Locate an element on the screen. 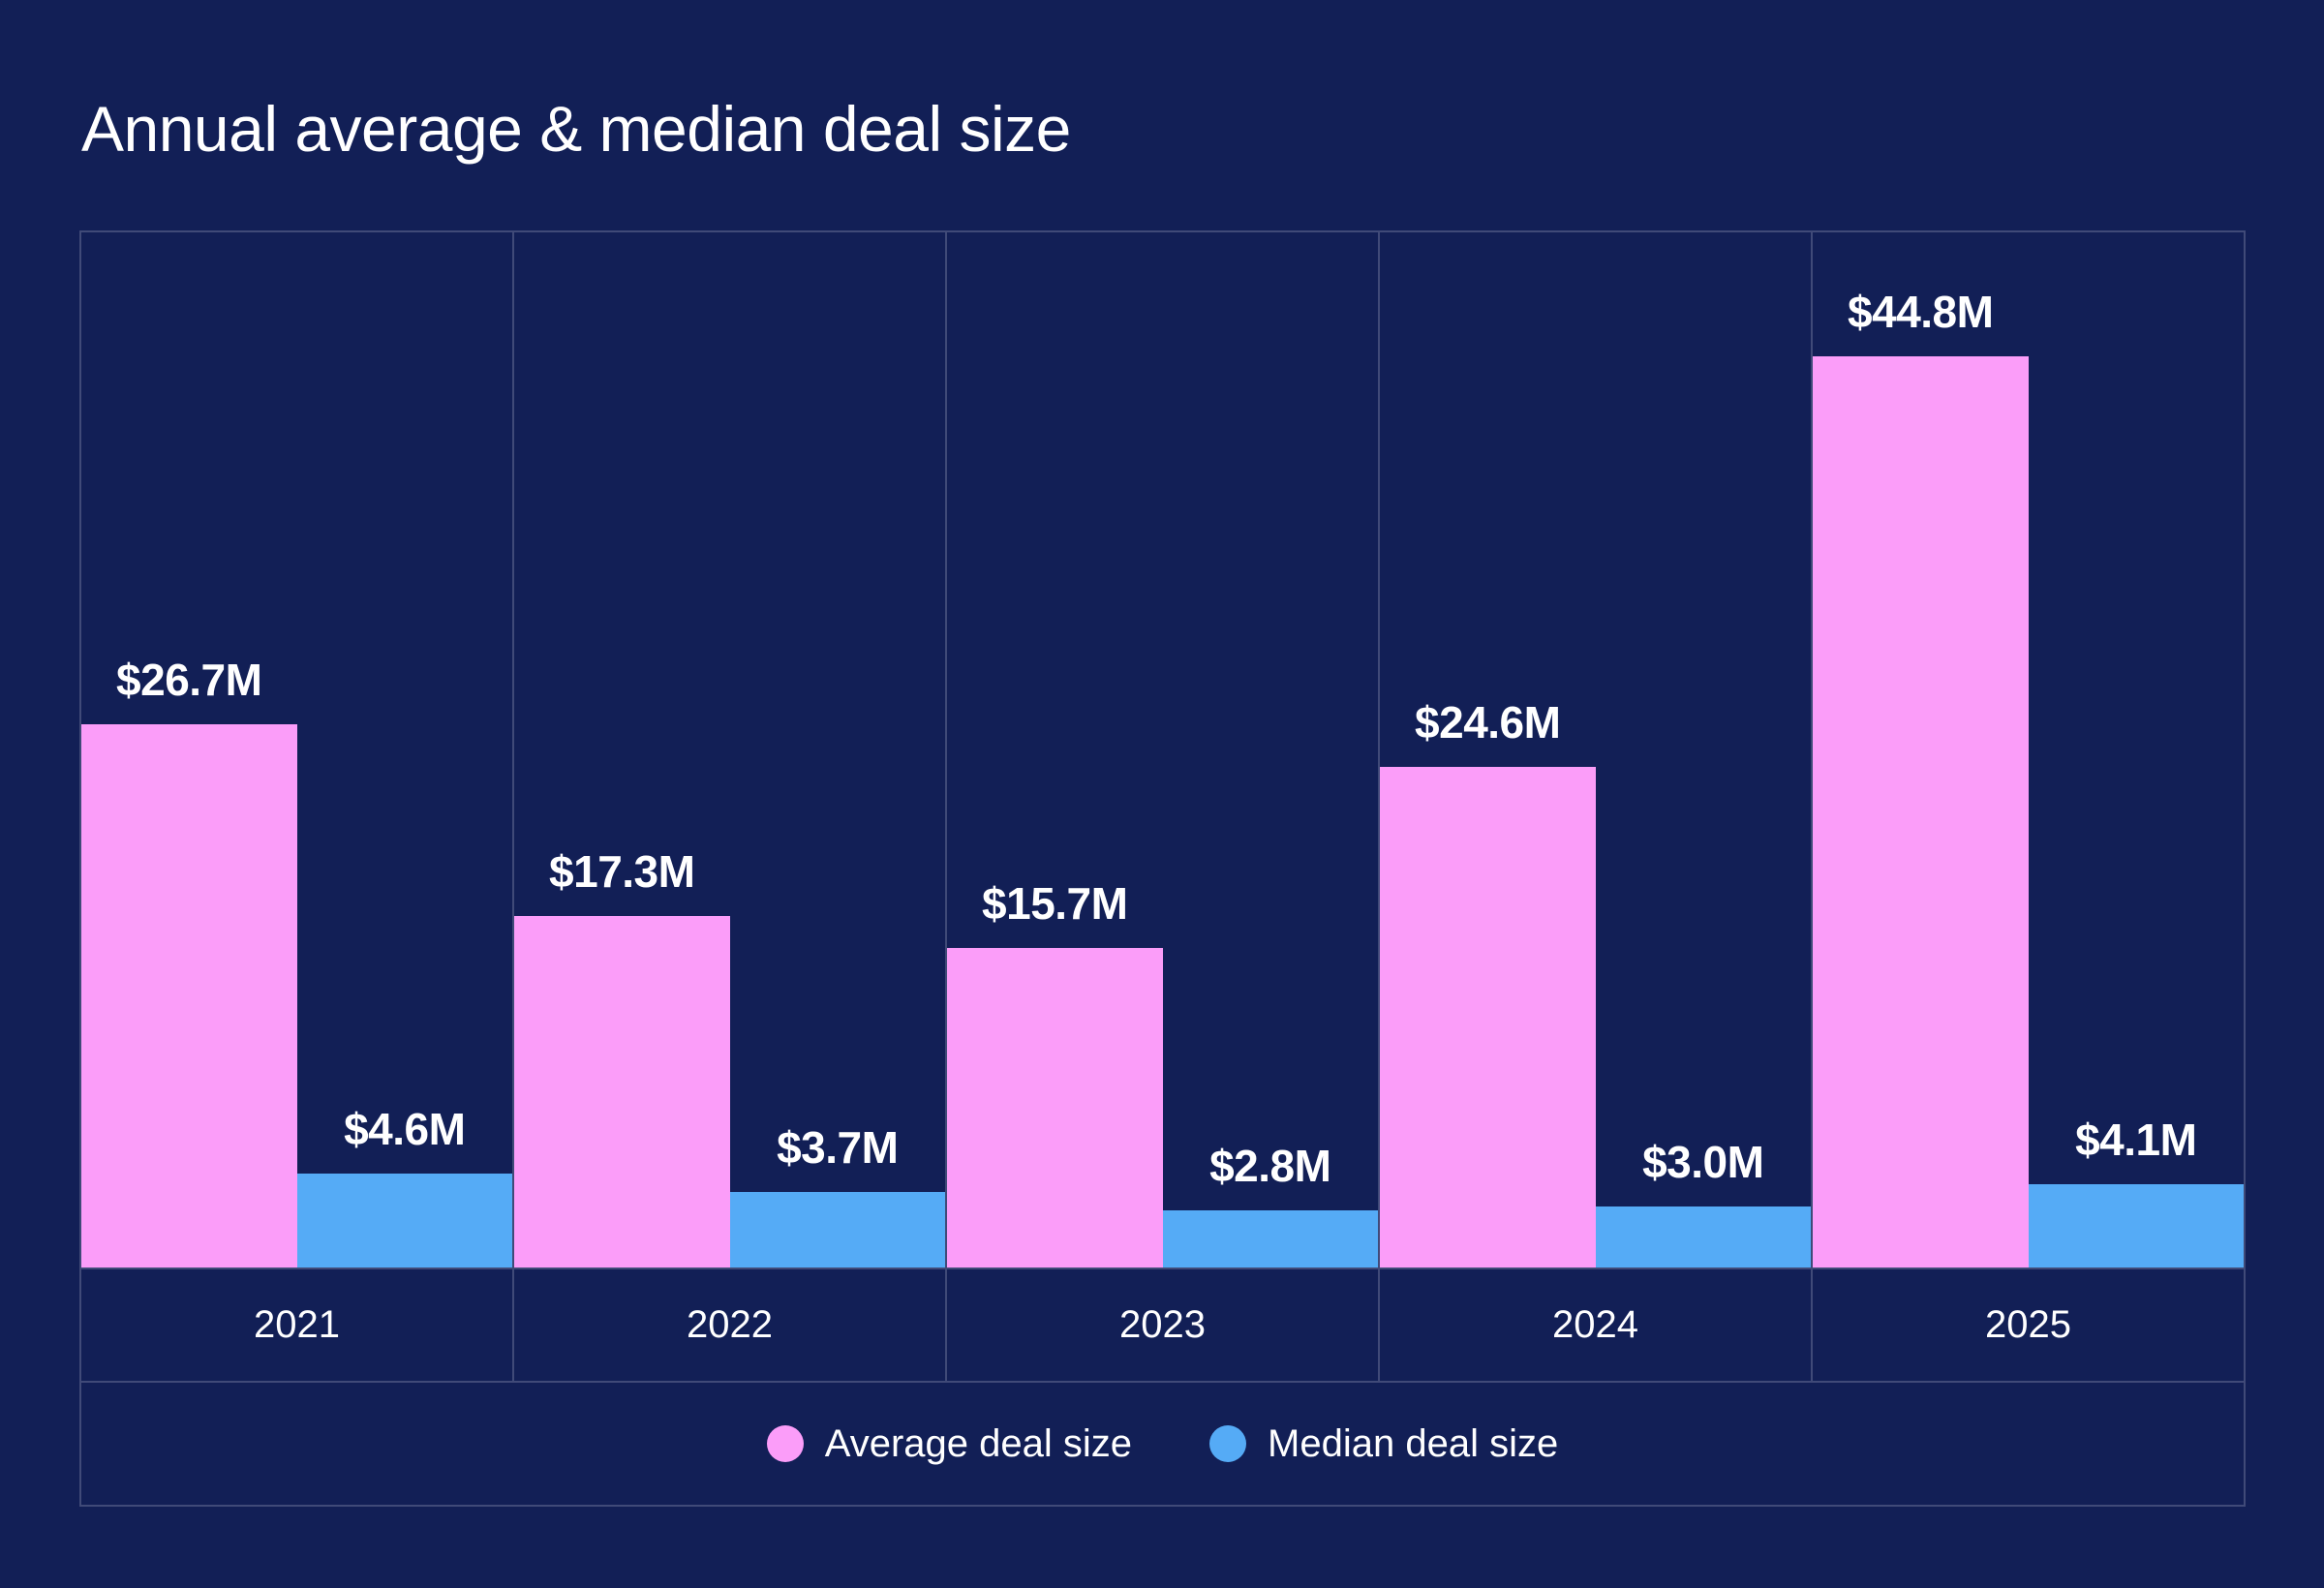  average-value-label-2022: $17.3M is located at coordinates (622, 872).